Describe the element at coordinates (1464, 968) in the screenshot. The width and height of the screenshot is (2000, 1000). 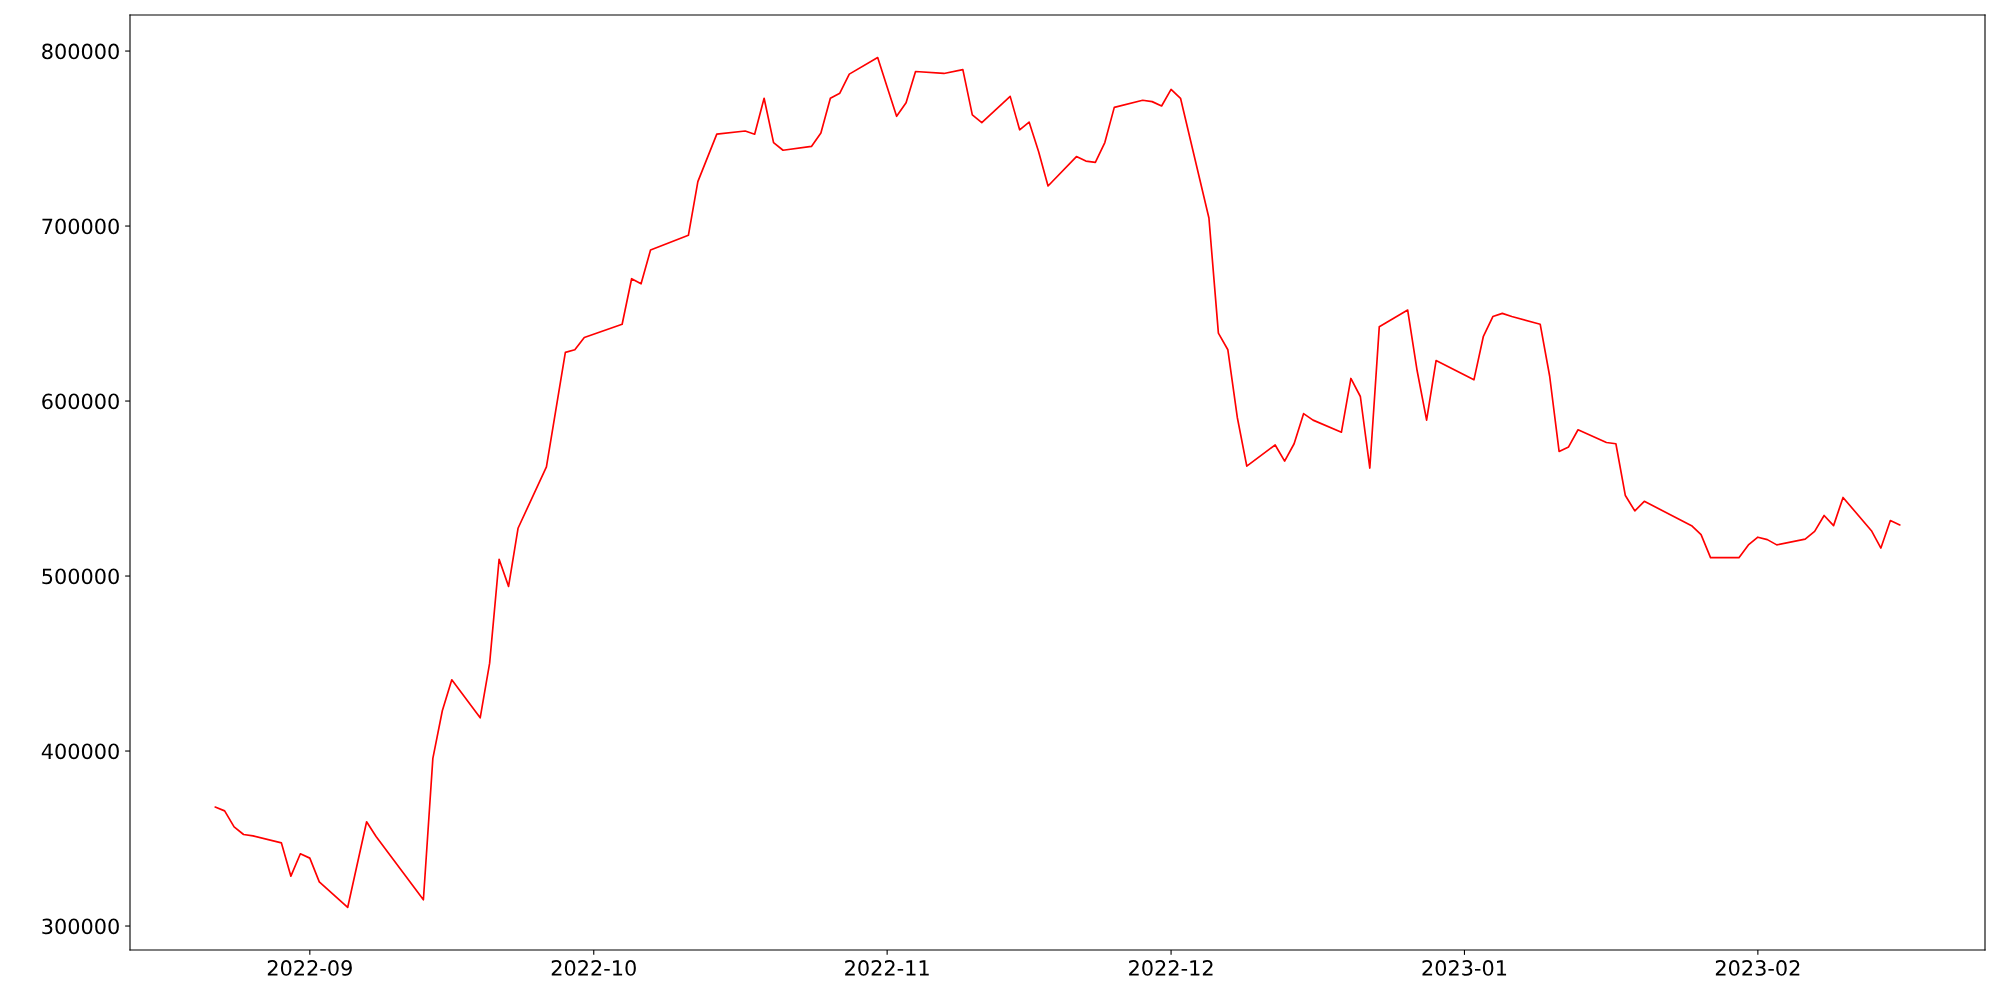
I see `x-tick-label: 2023-01` at that location.